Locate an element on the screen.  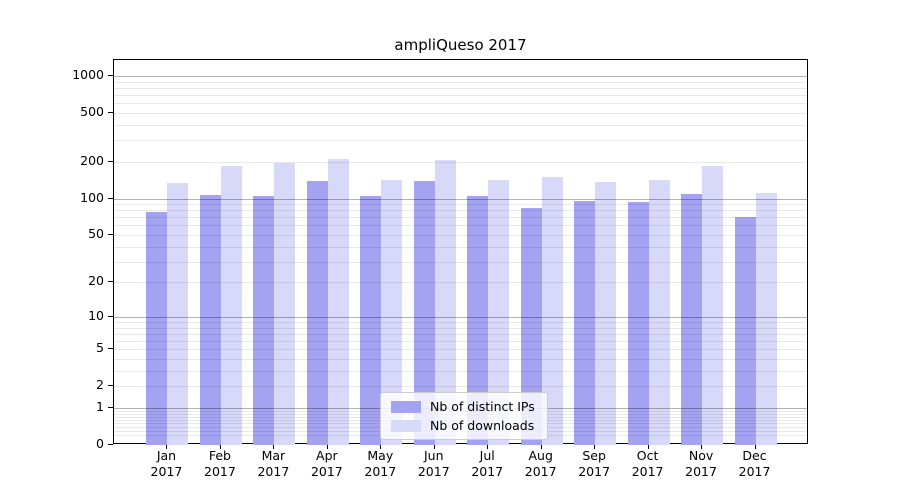
x-tick-mark-jun is located at coordinates (434, 446).